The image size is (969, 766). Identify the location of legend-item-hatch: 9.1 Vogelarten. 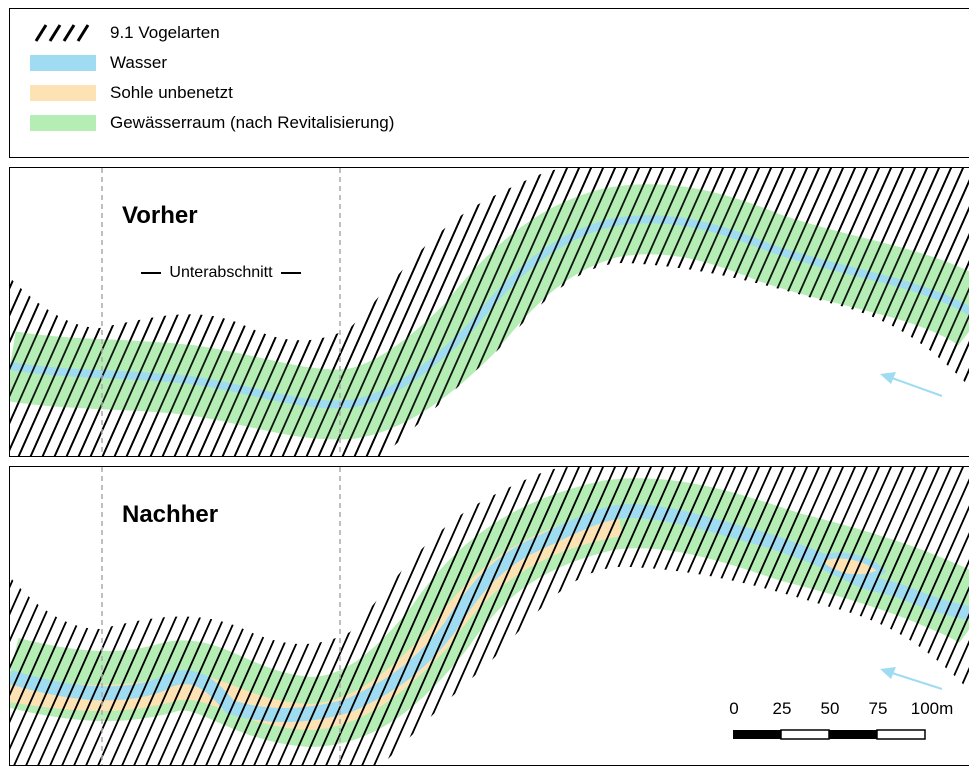
(125, 33).